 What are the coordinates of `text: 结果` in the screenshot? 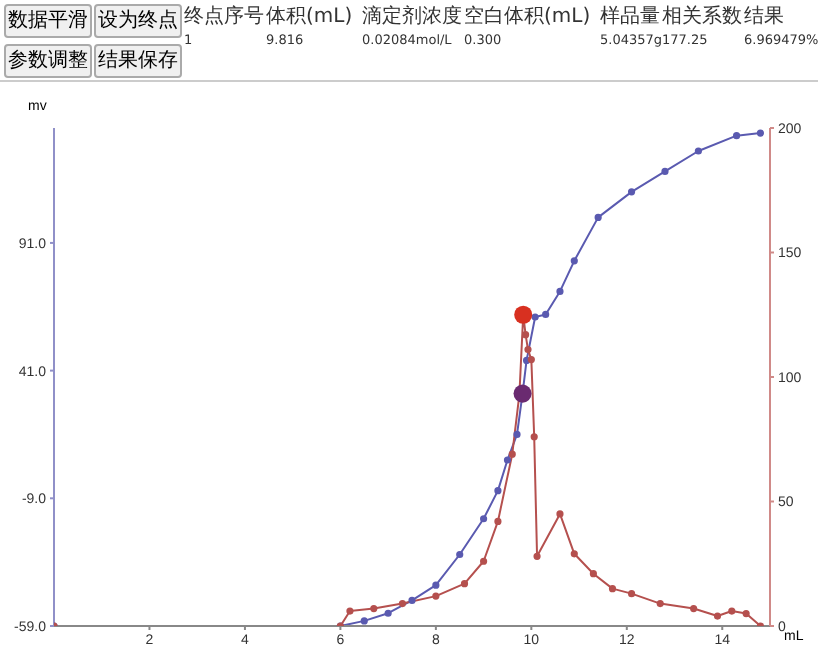 It's located at (765, 16).